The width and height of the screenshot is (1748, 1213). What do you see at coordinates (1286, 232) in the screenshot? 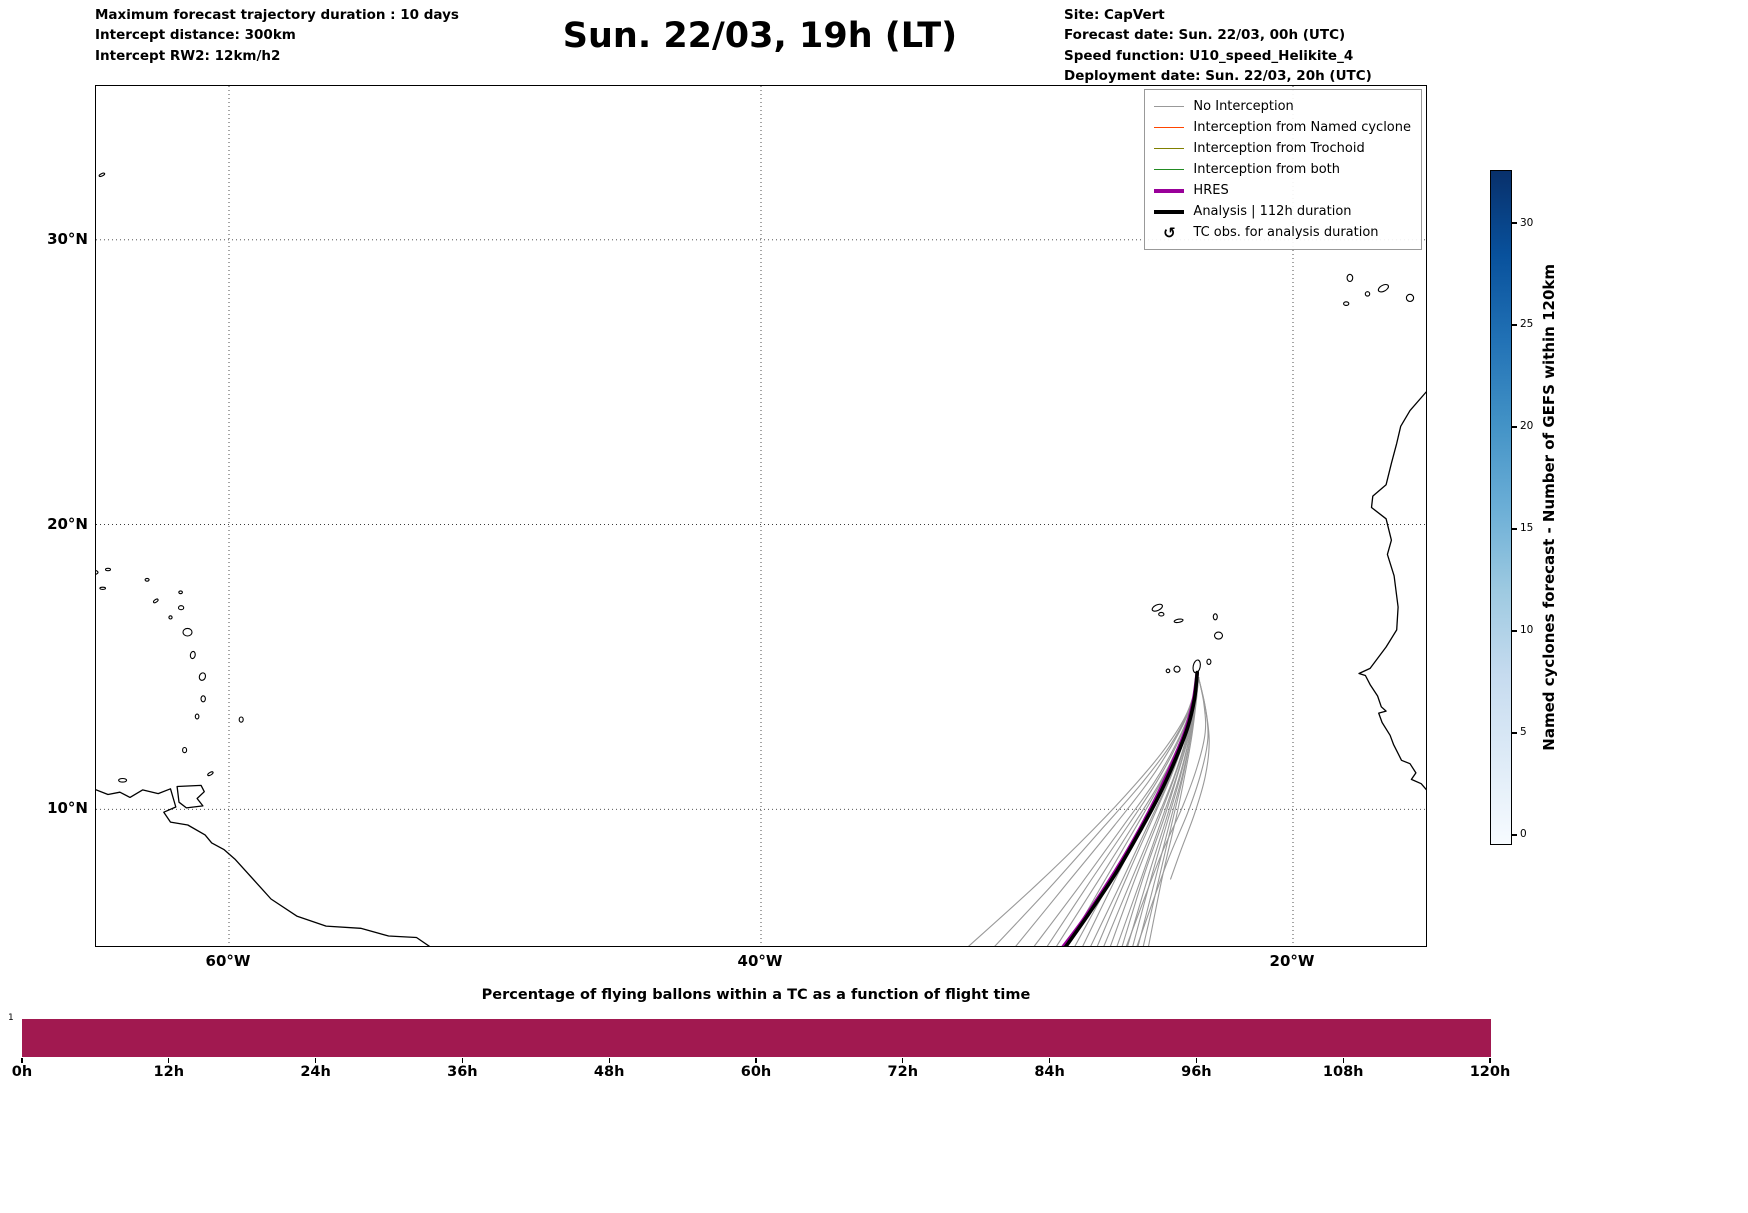
I see `legend-item-label: TC obs. for analysis duration` at bounding box center [1286, 232].